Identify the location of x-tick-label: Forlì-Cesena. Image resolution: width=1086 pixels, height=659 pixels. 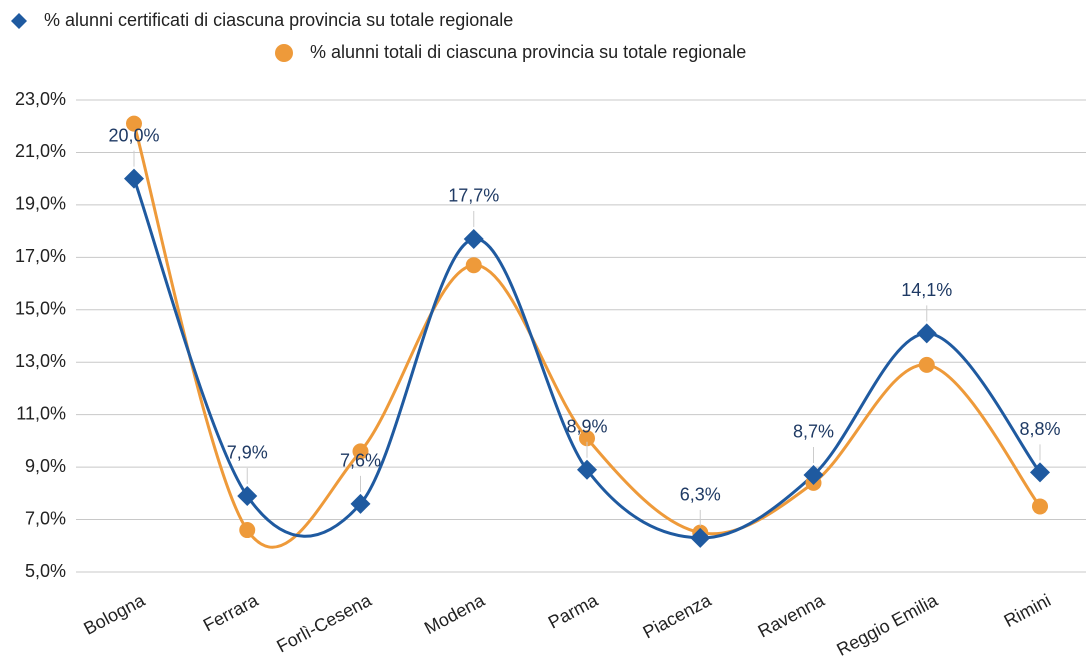
(324, 623).